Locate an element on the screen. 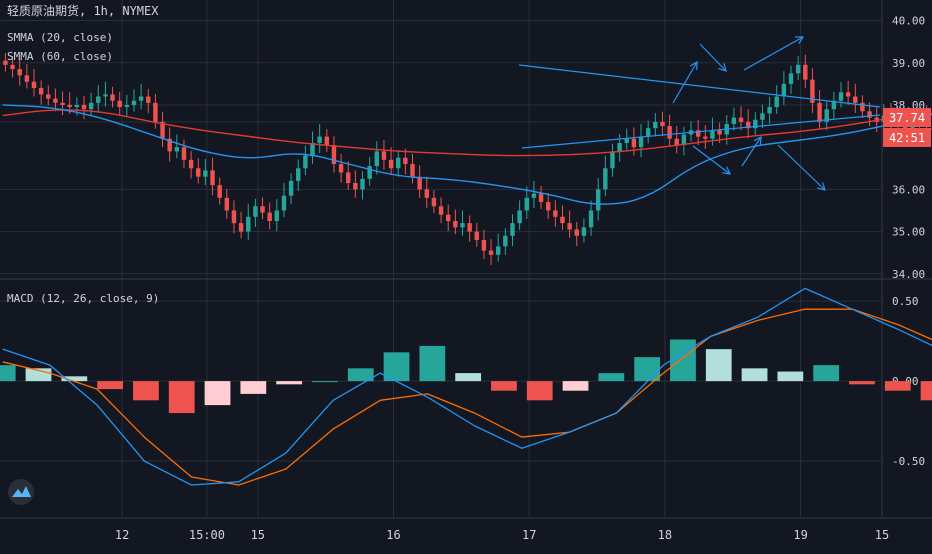  macd-tick-label: 0.50 is located at coordinates (905, 301).